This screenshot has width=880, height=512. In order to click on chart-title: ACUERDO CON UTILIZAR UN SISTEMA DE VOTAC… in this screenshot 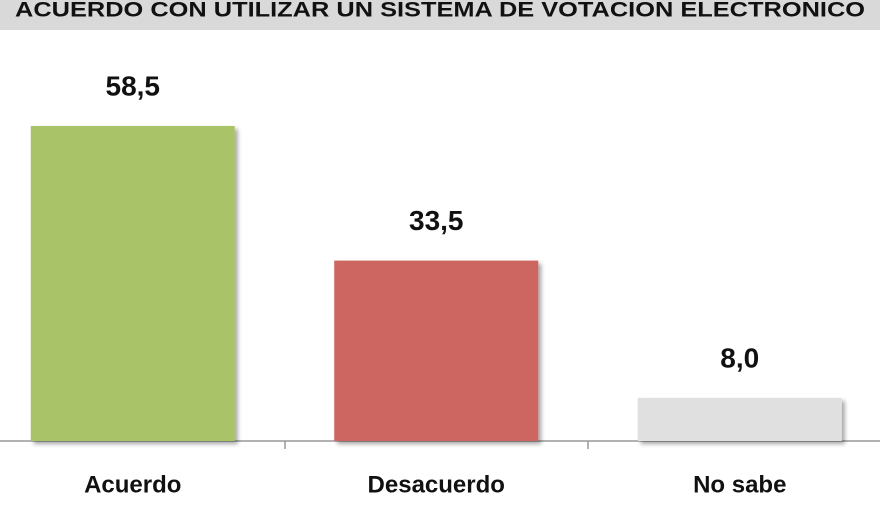, I will do `click(440, 11)`.